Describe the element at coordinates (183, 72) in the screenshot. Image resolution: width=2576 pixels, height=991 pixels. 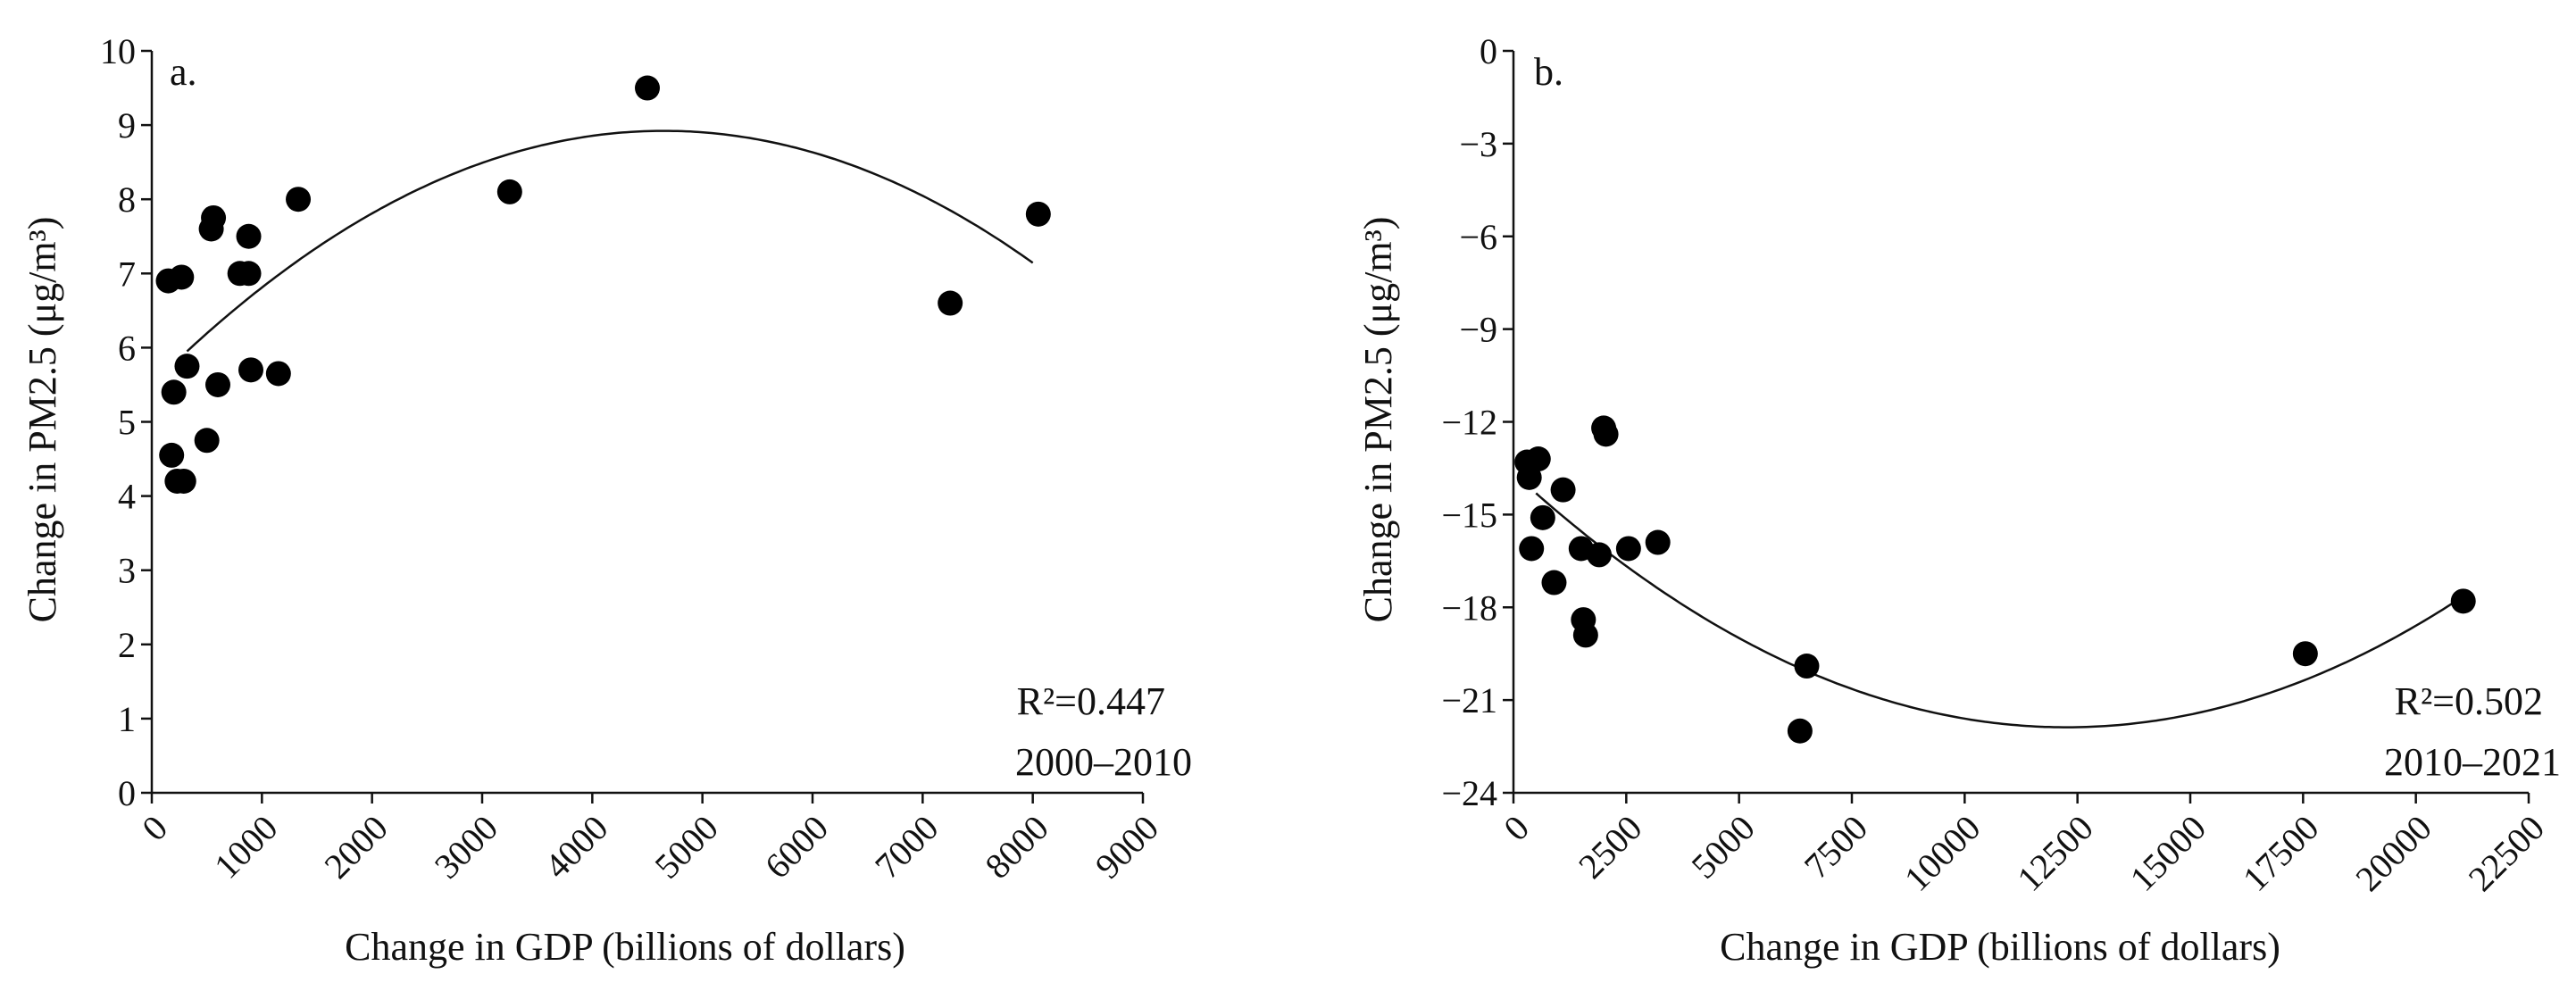
I see `panel-label-a: a.` at that location.